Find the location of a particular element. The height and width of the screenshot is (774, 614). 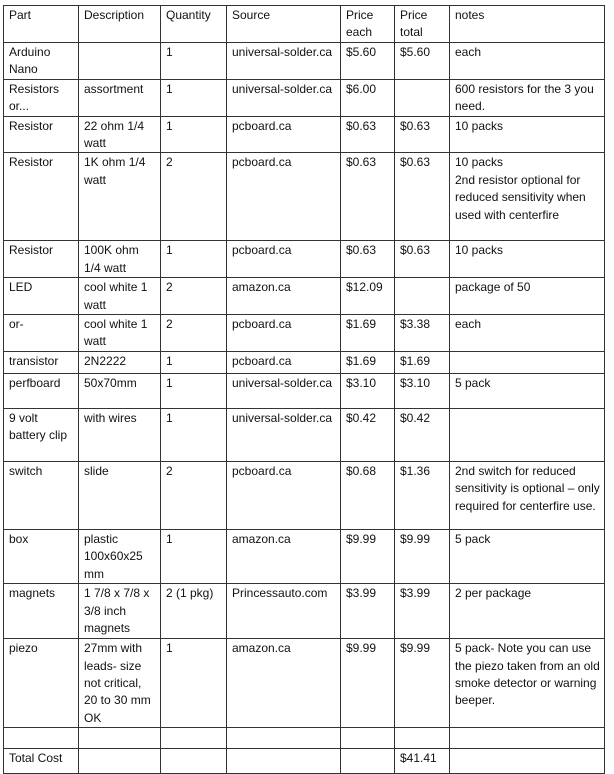

price-each-cell: $5.60 is located at coordinates (367, 60).